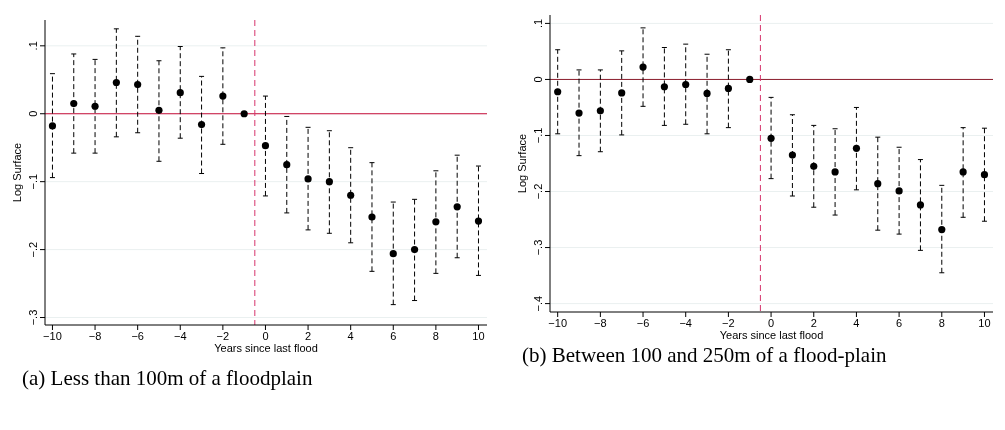 This screenshot has height=430, width=1005. What do you see at coordinates (704, 355) in the screenshot?
I see `text: (b) Between 100 and 250m of a flood-plain` at bounding box center [704, 355].